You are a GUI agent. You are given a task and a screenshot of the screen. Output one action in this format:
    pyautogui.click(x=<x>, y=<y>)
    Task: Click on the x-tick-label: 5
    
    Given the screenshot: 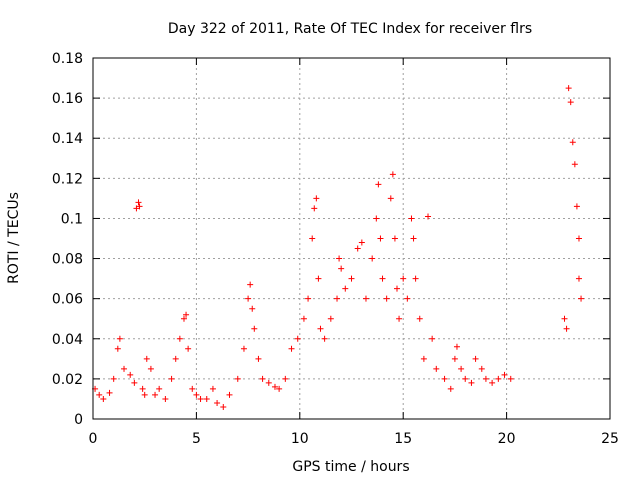 What is the action you would take?
    pyautogui.click(x=196, y=439)
    